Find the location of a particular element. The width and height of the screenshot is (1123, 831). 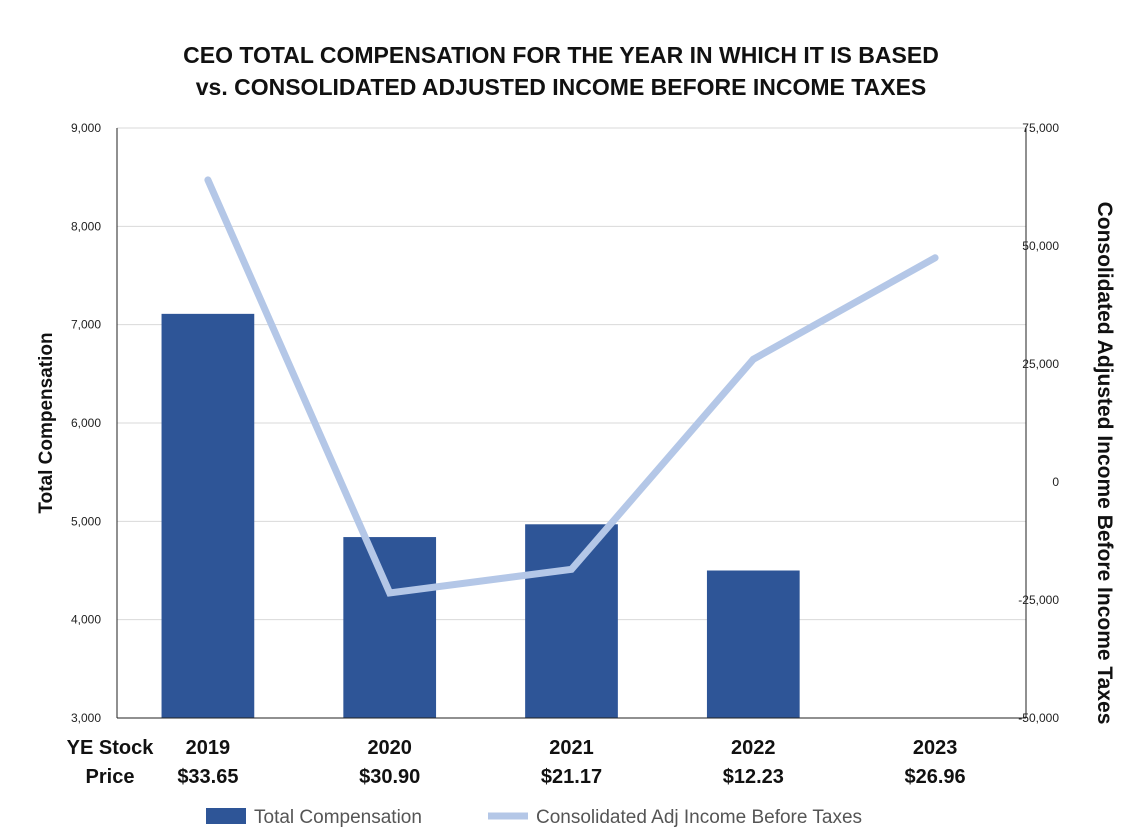

y2-tick-label: 50,000 is located at coordinates (1040, 246).